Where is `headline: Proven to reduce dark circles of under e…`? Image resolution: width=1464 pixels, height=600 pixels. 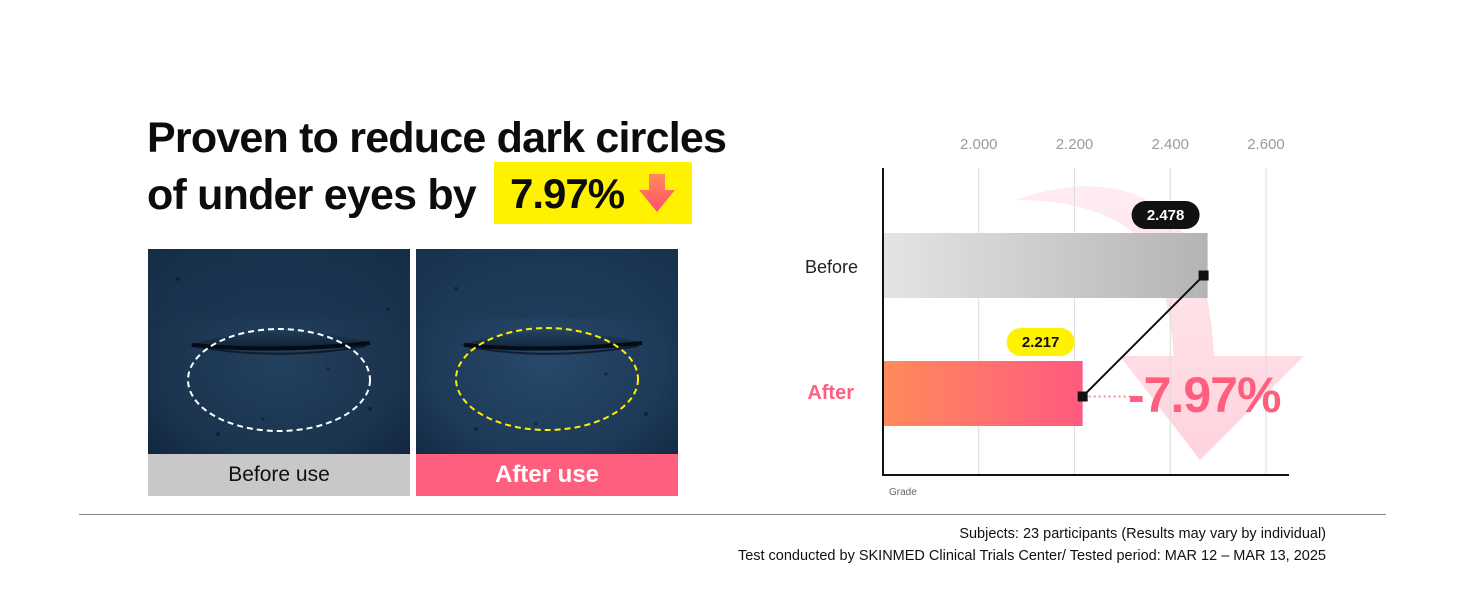 headline: Proven to reduce dark circles of under e… is located at coordinates (437, 167).